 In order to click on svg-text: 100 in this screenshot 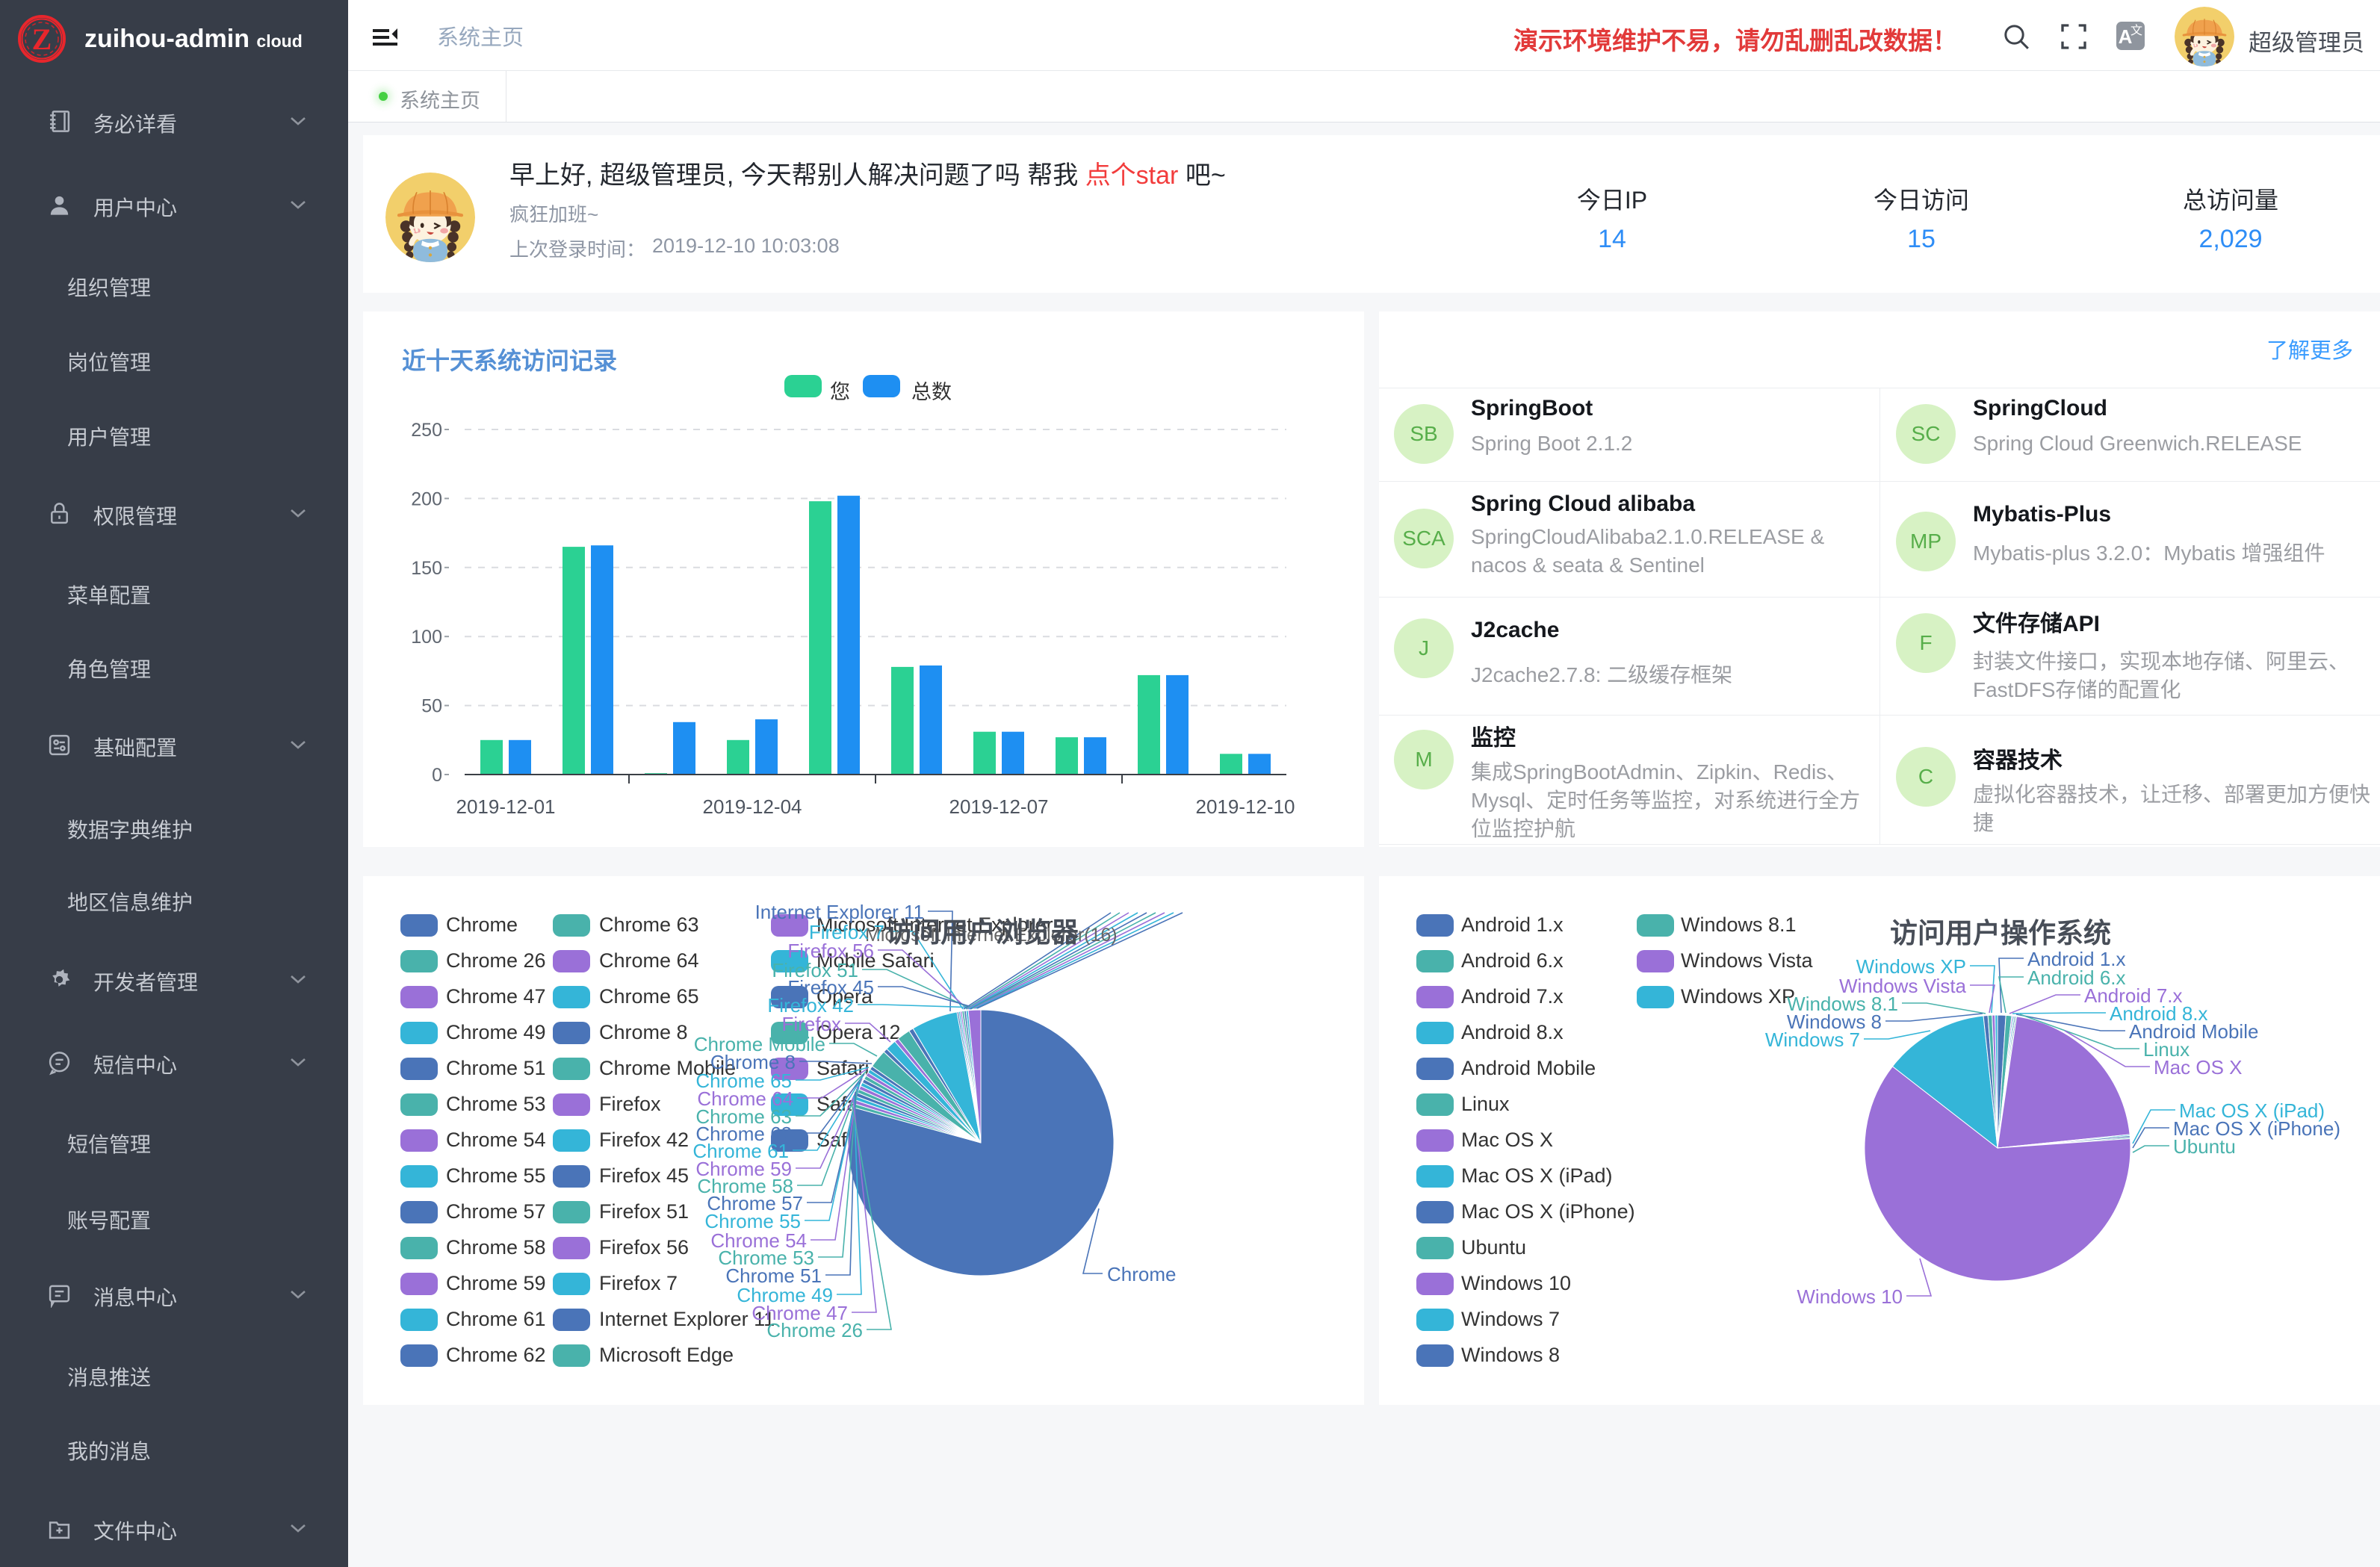, I will do `click(426, 637)`.